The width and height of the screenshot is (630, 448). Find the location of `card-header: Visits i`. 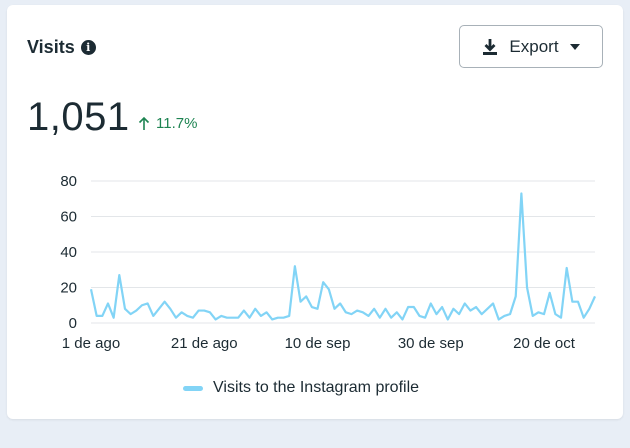

card-header: Visits i is located at coordinates (61, 47).